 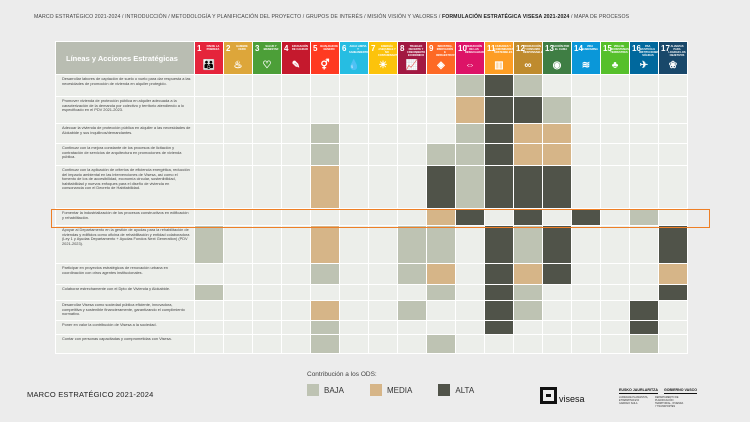 What do you see at coordinates (402, 48) in the screenshot?
I see `sdg-number: 8` at bounding box center [402, 48].